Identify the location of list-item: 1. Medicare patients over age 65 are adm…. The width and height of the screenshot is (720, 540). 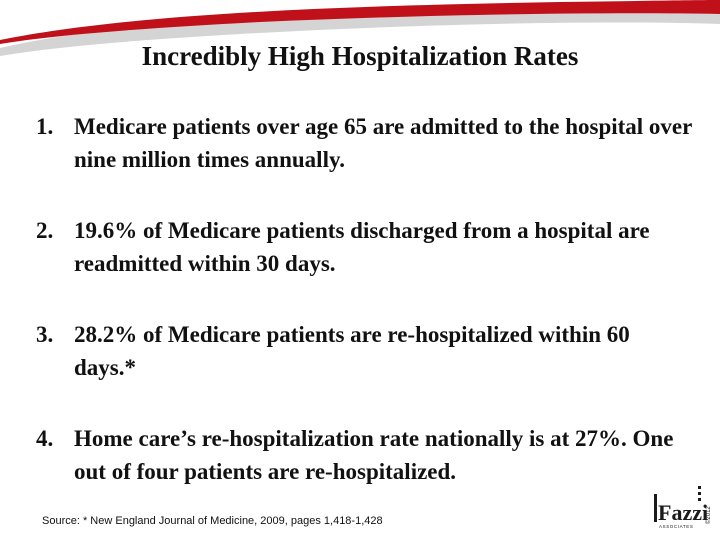
(366, 143).